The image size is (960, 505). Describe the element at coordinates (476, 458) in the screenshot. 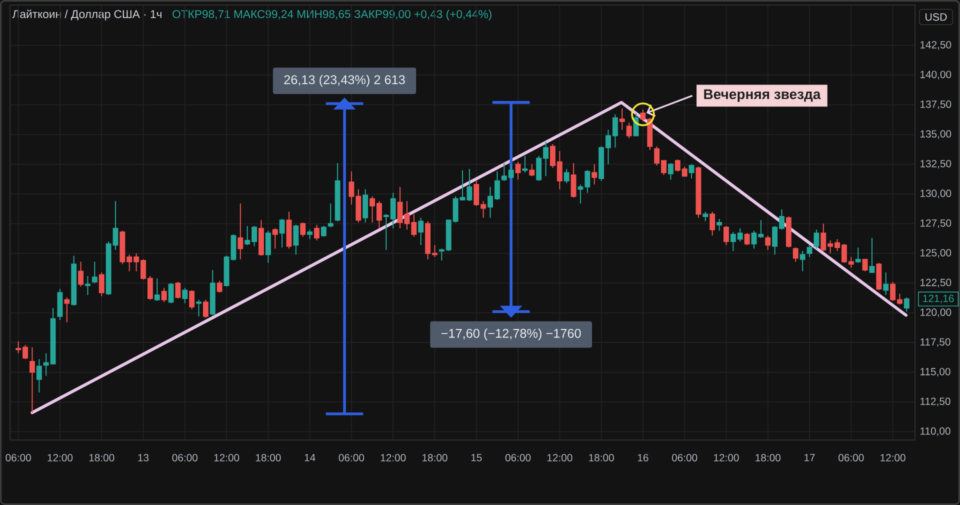

I see `x-tick-label: 15` at that location.